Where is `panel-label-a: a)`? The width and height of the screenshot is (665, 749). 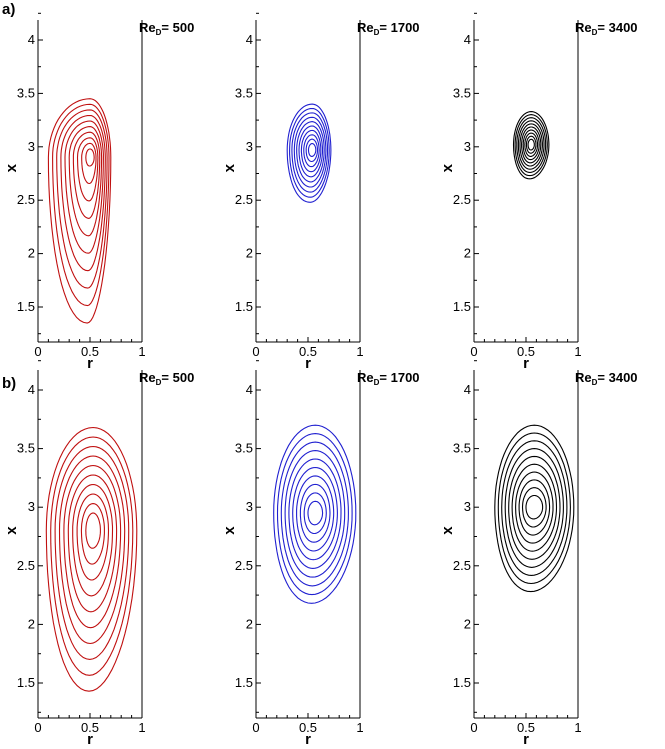 panel-label-a: a) is located at coordinates (8, 9).